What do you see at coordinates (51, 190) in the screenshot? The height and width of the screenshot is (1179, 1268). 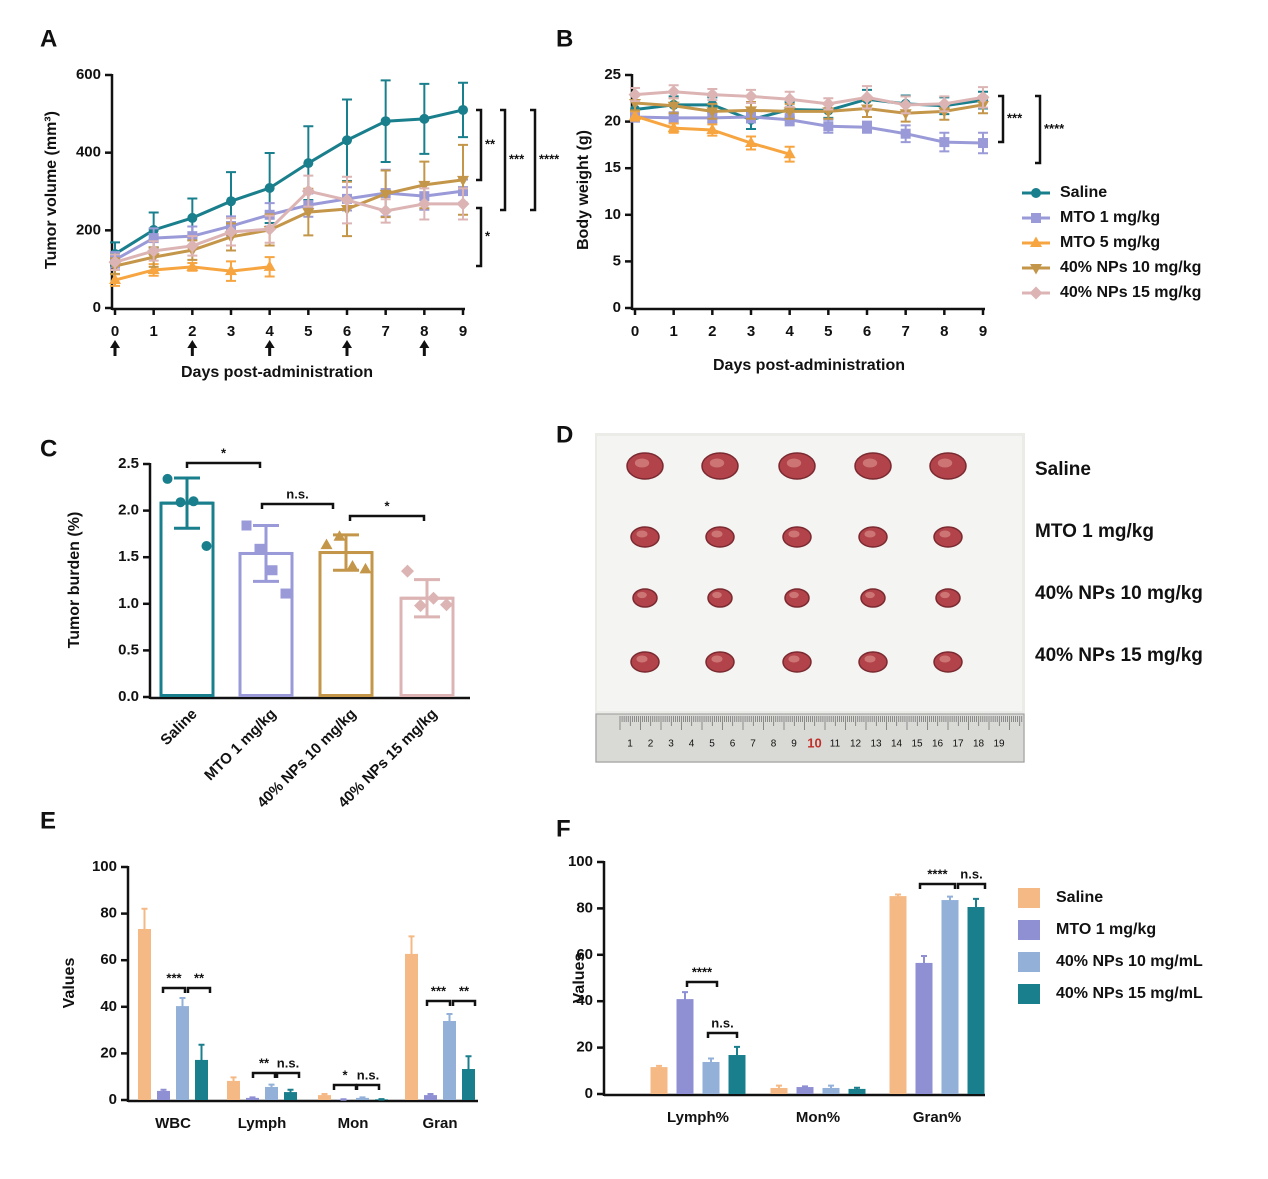 I see `y-axis-label: Tumor volume (mm³)` at bounding box center [51, 190].